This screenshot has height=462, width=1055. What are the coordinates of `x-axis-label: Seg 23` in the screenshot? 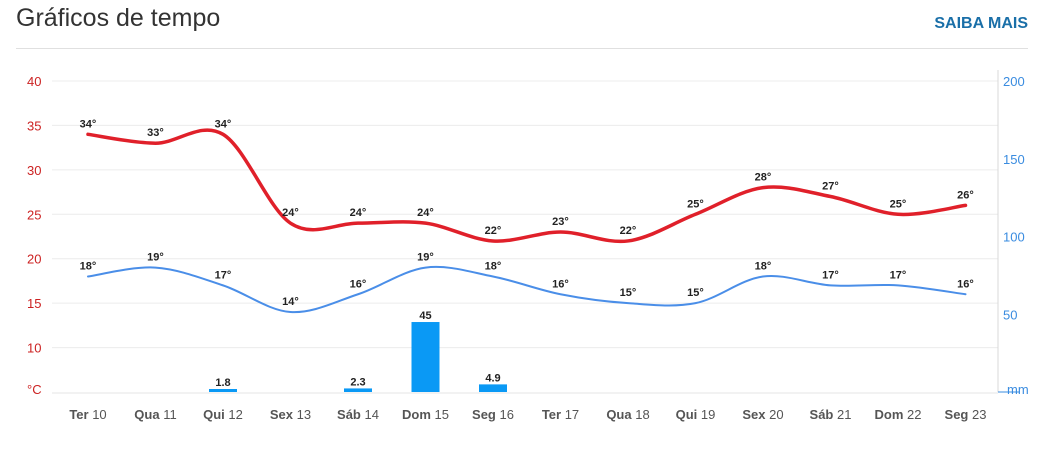 It's located at (966, 414).